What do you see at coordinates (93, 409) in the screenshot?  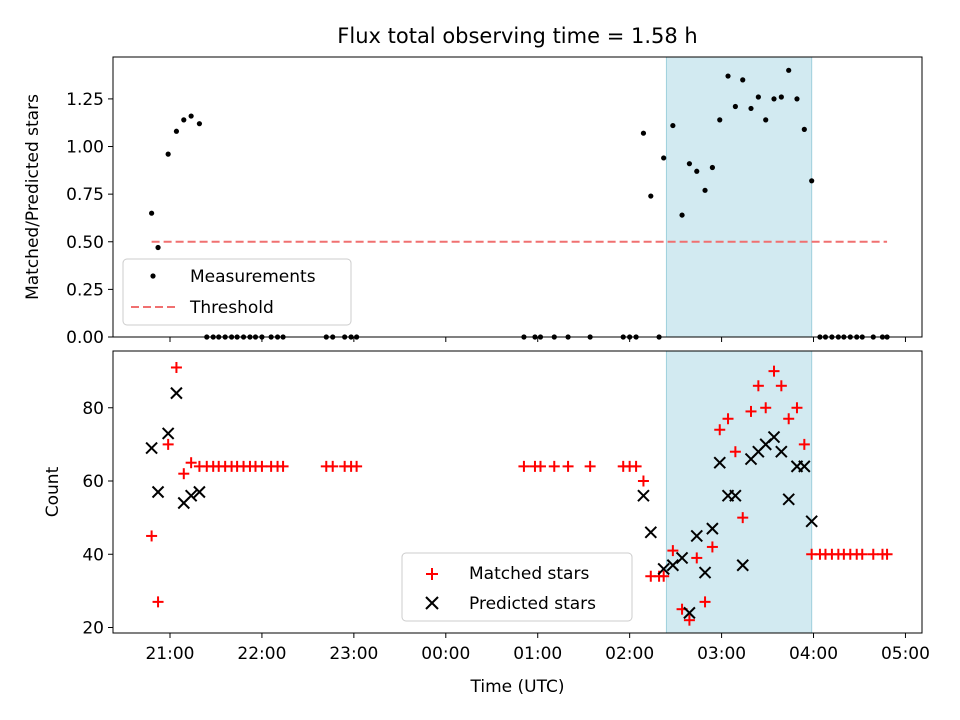 I see `bottom-y-tick-label: 80` at bounding box center [93, 409].